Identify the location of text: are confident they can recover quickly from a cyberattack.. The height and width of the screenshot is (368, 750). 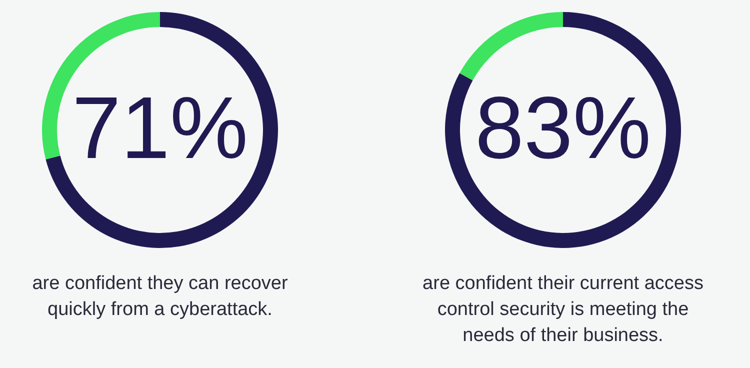
(160, 296).